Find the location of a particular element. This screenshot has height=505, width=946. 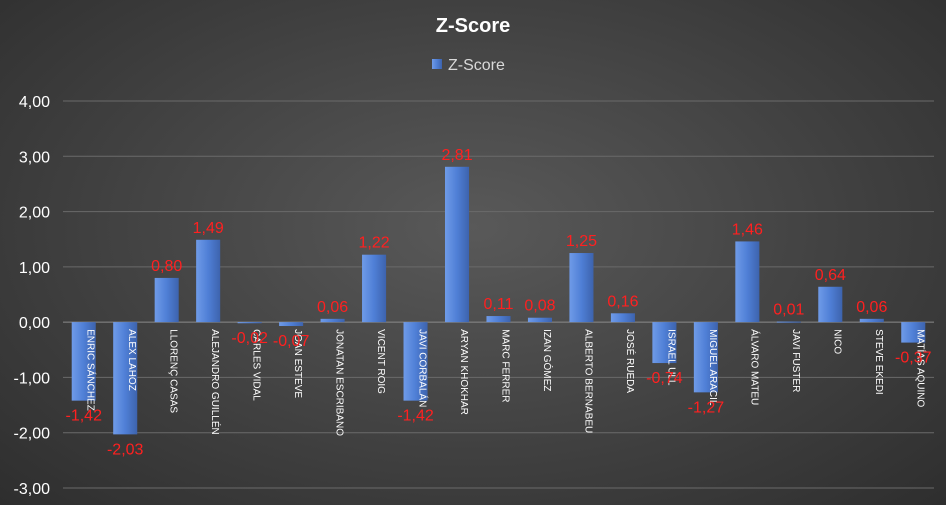

category-label: MARC FERRER is located at coordinates (505, 365).